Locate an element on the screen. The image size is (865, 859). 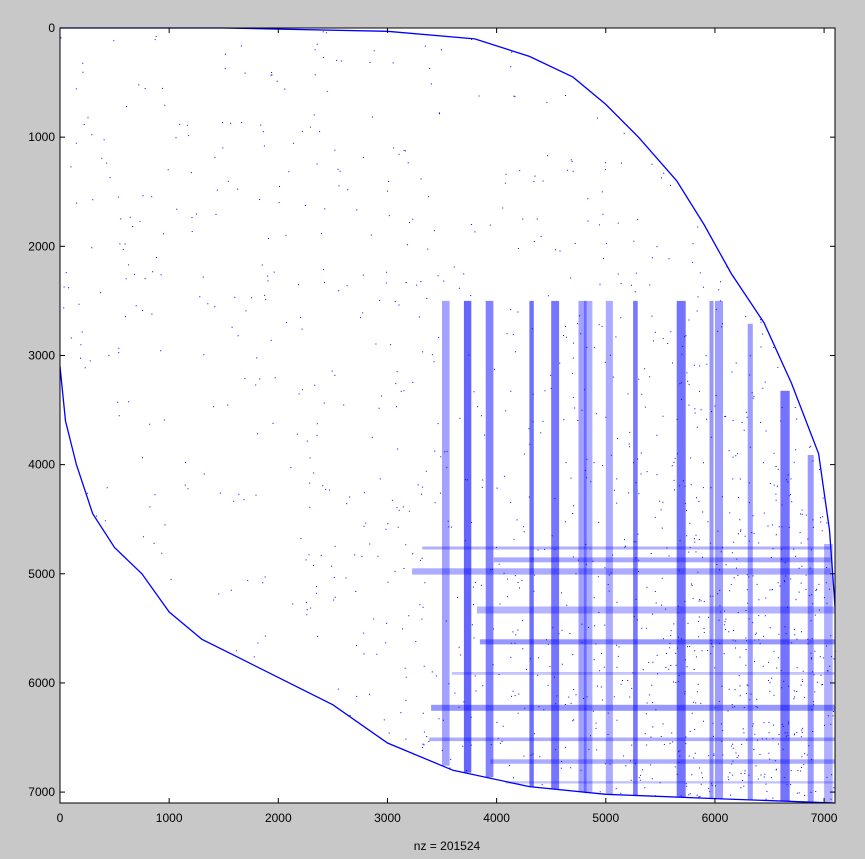
x-tick-label: 6000 is located at coordinates (715, 818).